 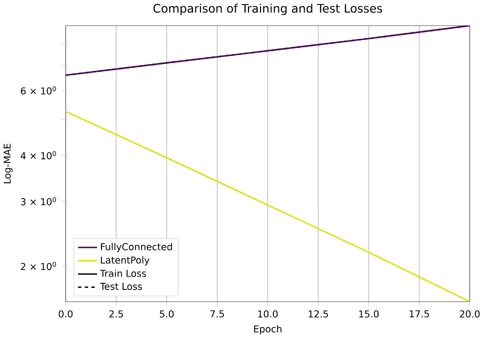 What do you see at coordinates (38, 90) in the screenshot?
I see `y-tick-label: 6 × 10$^{0}$` at bounding box center [38, 90].